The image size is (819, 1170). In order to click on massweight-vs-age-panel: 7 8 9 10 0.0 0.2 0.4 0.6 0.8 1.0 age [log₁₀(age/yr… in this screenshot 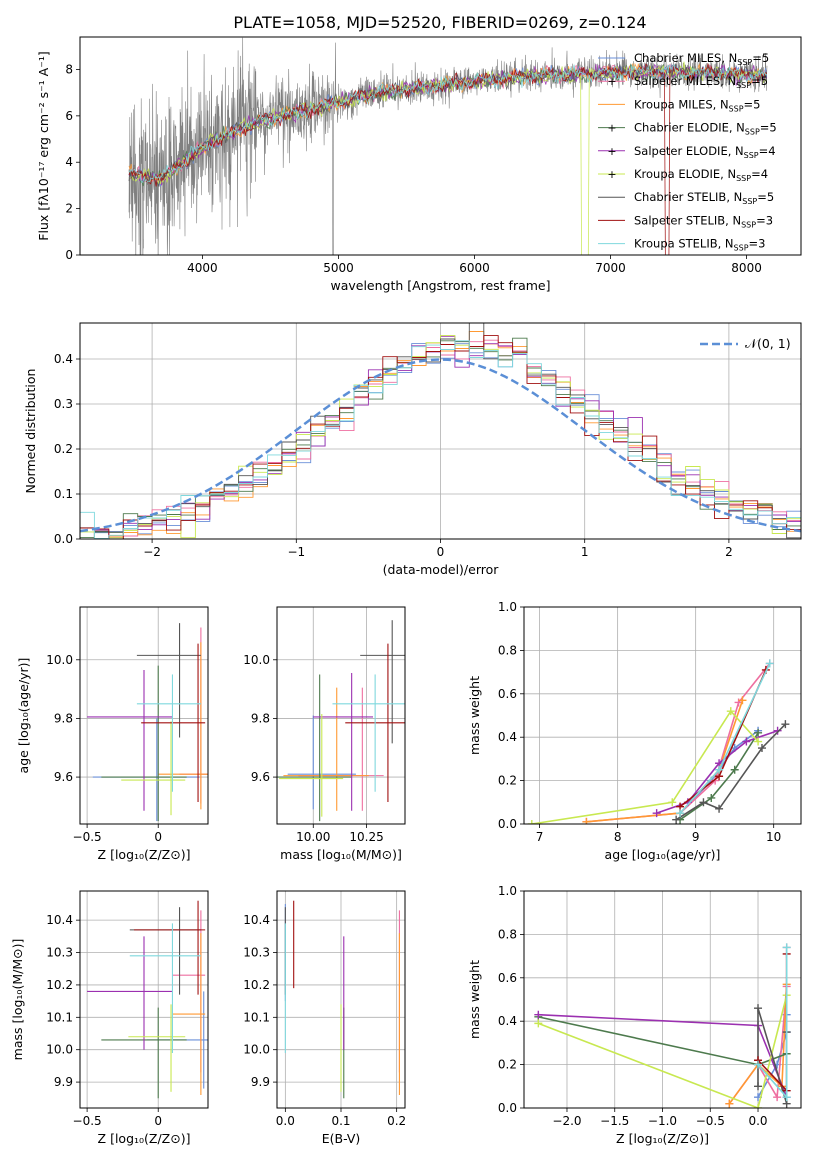, I will do `click(634, 731)`.